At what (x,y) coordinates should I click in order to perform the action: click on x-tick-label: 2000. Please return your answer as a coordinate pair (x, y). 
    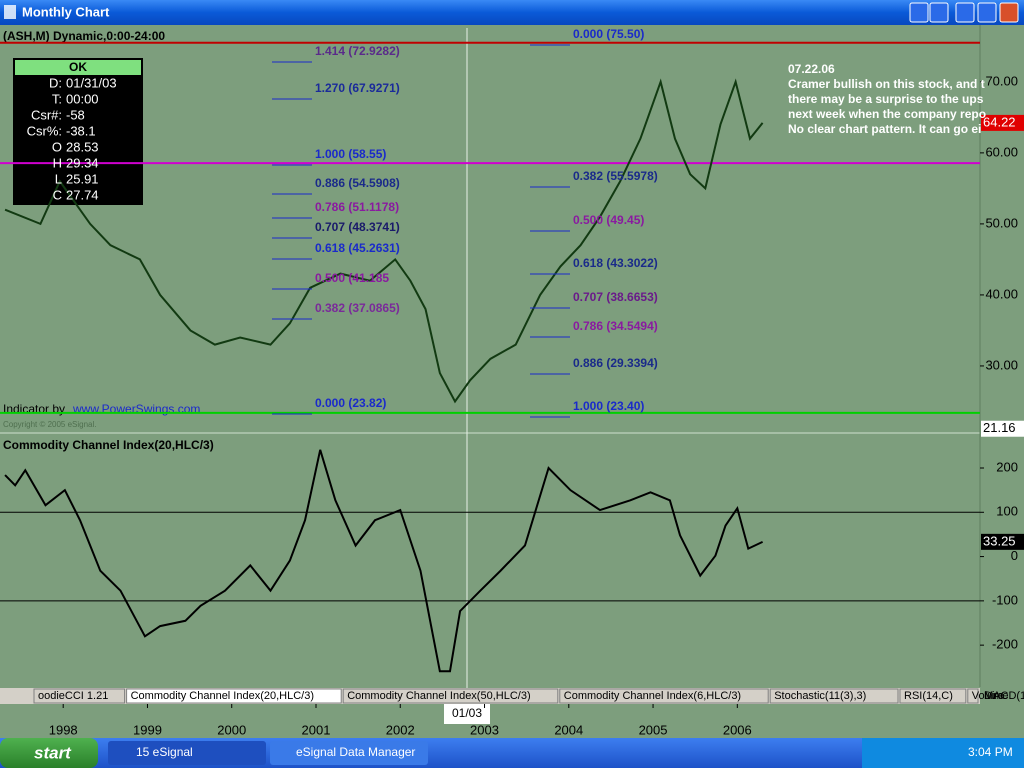
    Looking at the image, I should click on (231, 729).